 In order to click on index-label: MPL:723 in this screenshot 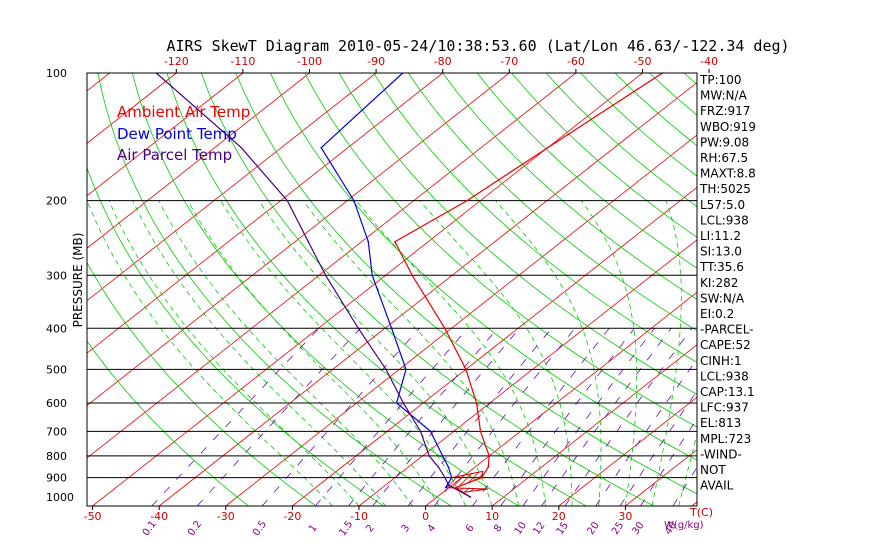, I will do `click(725, 439)`.